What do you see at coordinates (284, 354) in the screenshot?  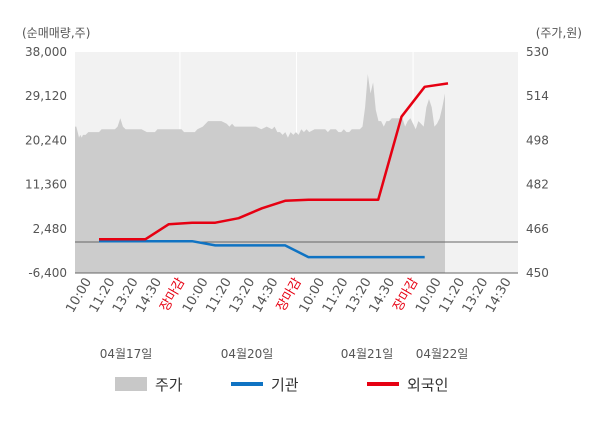 I see `date-labels: 04월17일 04월20일 04월21일 04월22일` at bounding box center [284, 354].